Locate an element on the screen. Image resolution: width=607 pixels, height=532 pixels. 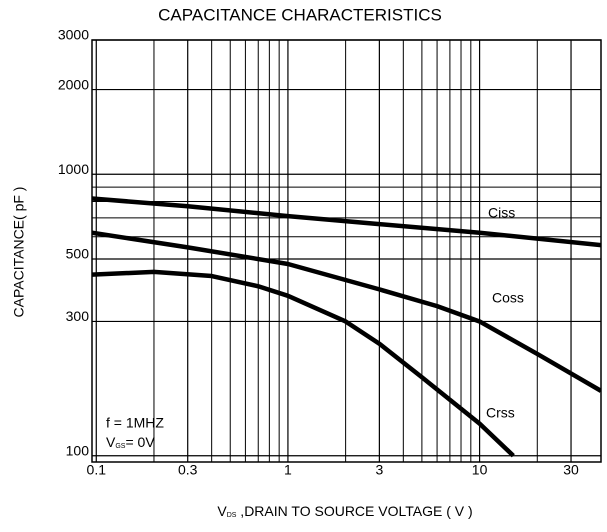
annotation-sub: GS is located at coordinates (120, 446).